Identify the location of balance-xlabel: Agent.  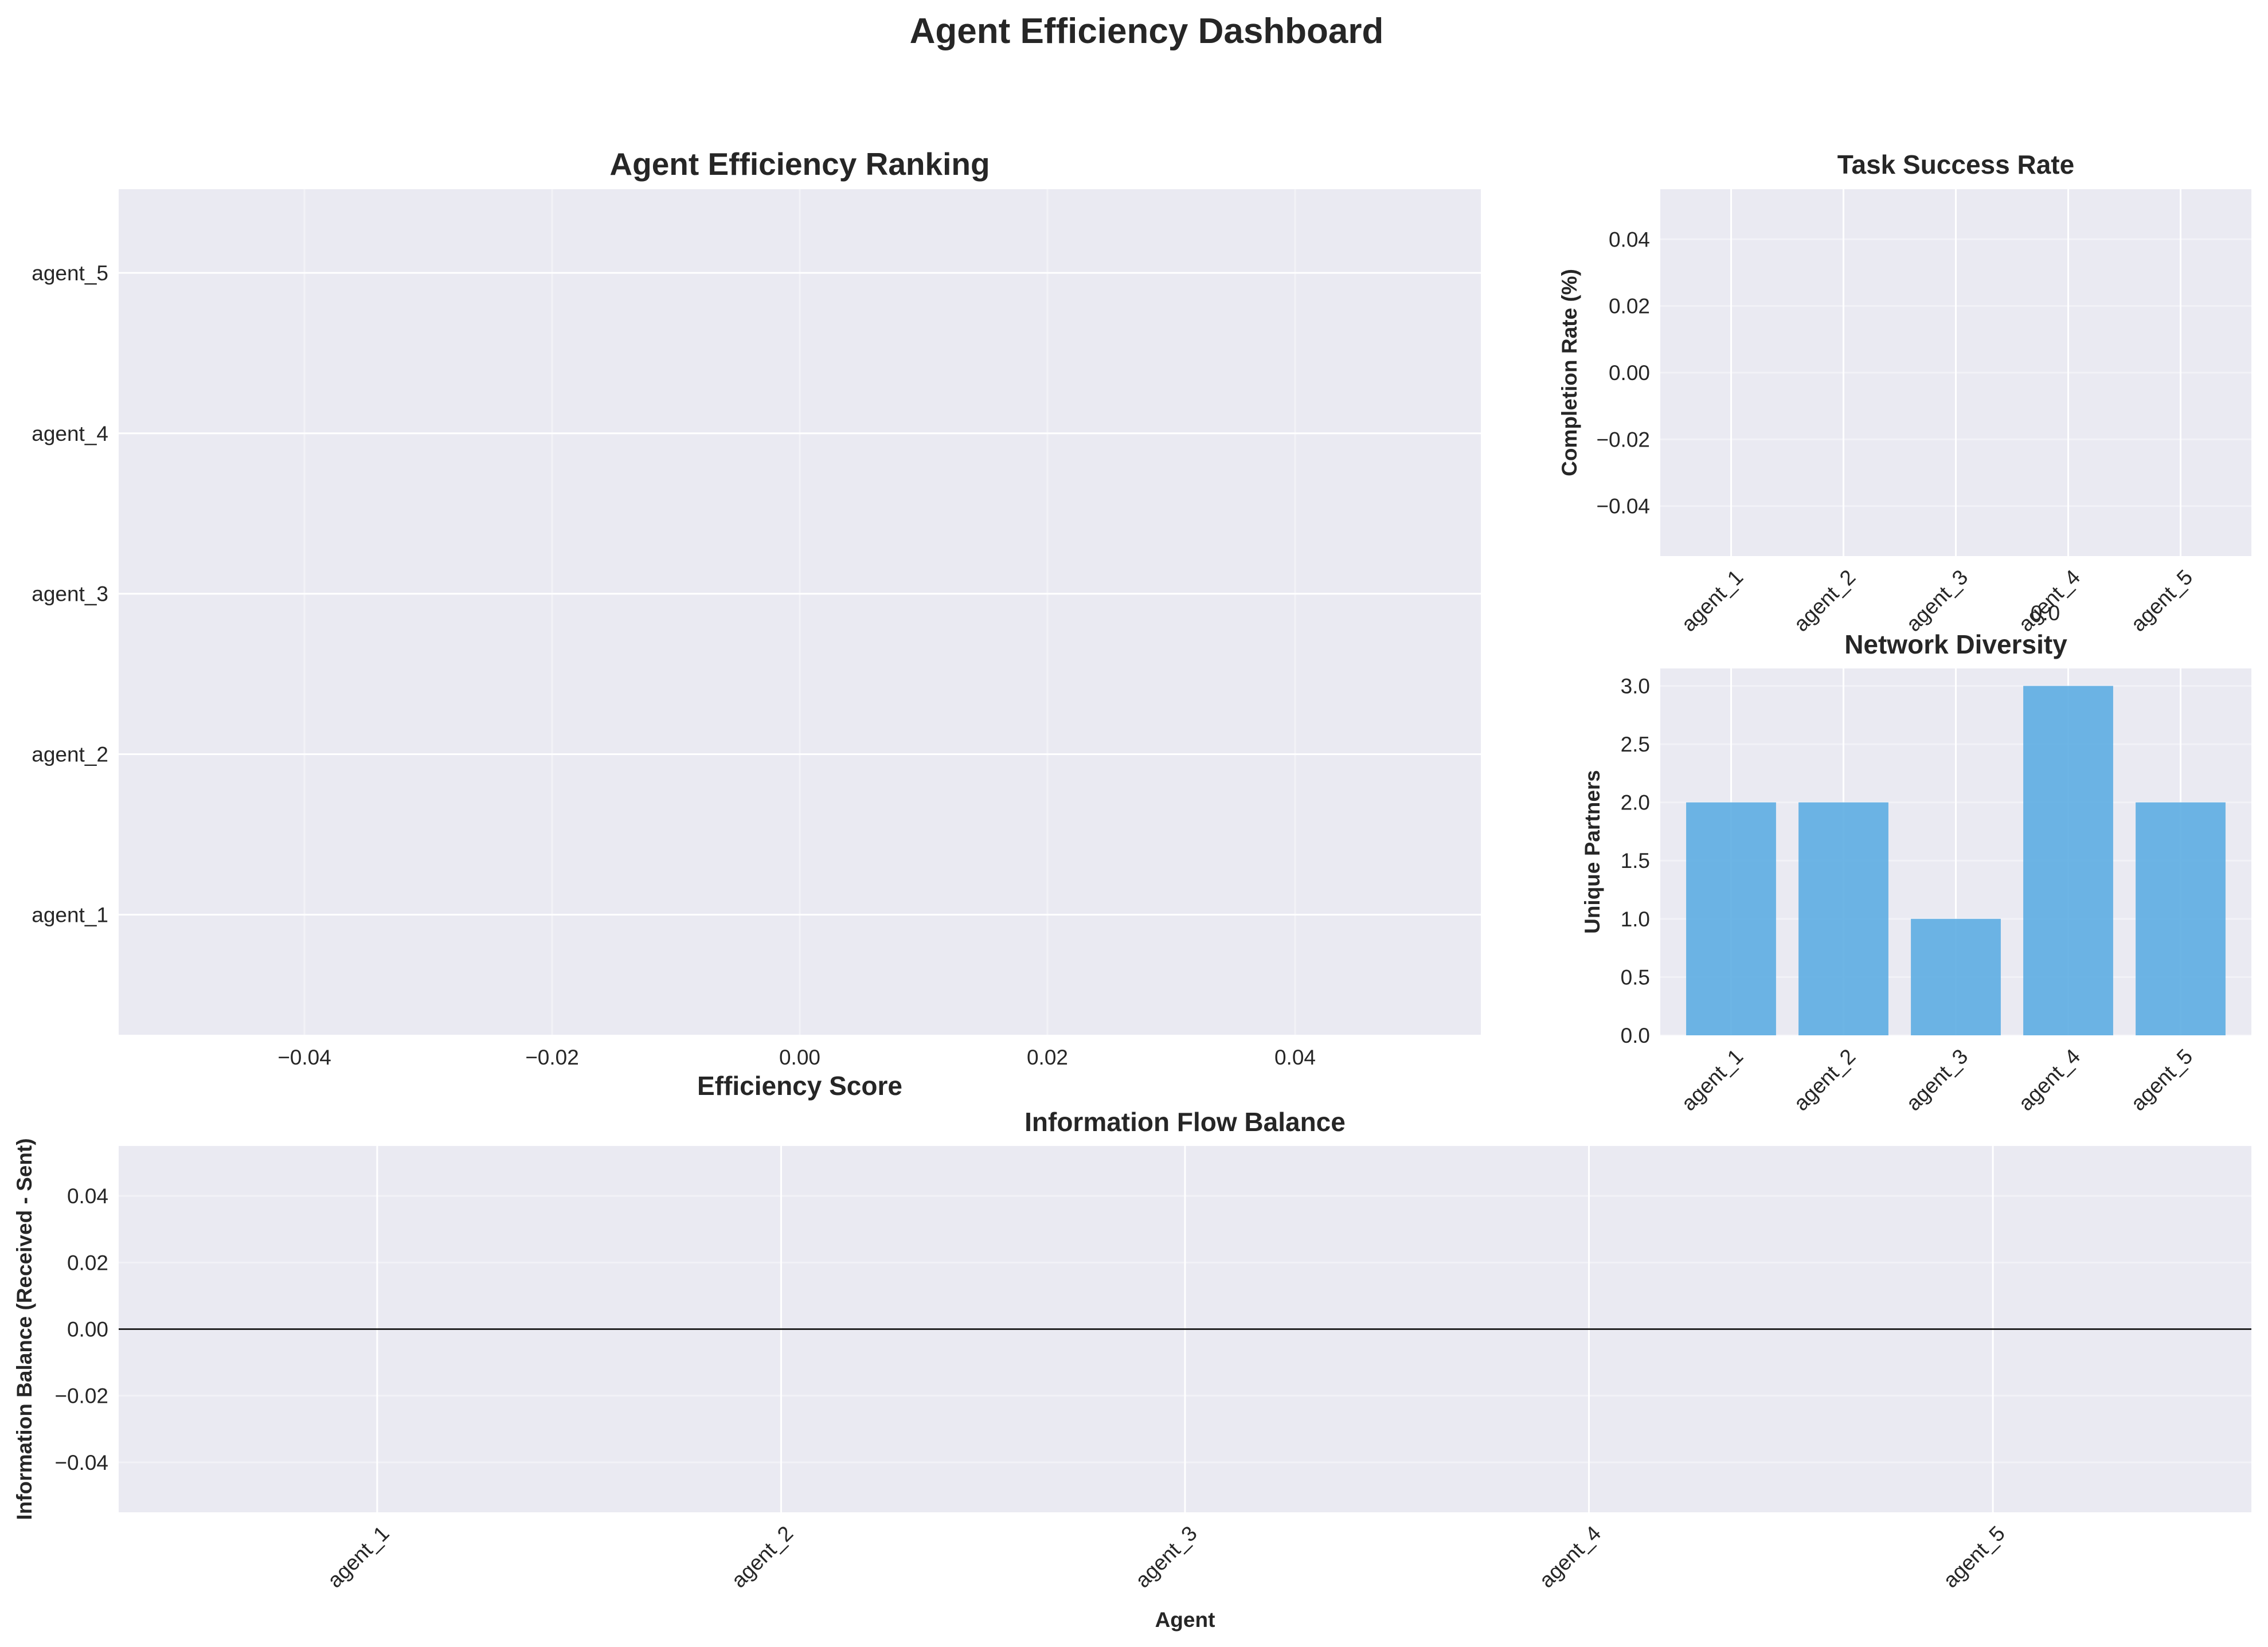
(1185, 1620).